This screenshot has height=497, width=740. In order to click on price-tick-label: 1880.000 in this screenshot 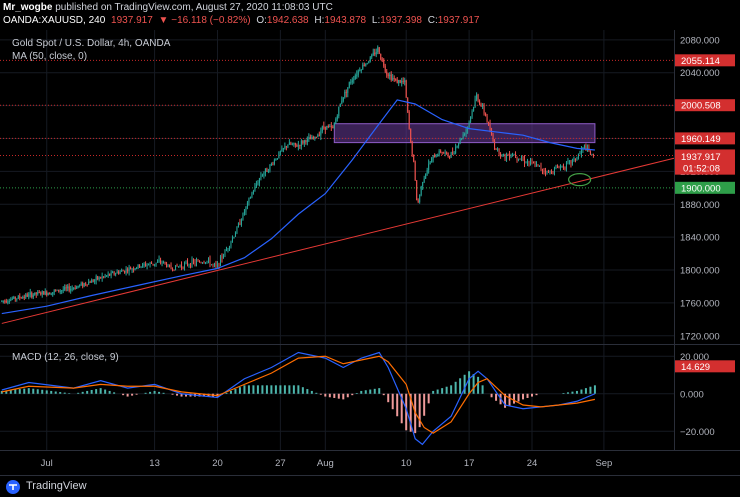, I will do `click(700, 205)`.